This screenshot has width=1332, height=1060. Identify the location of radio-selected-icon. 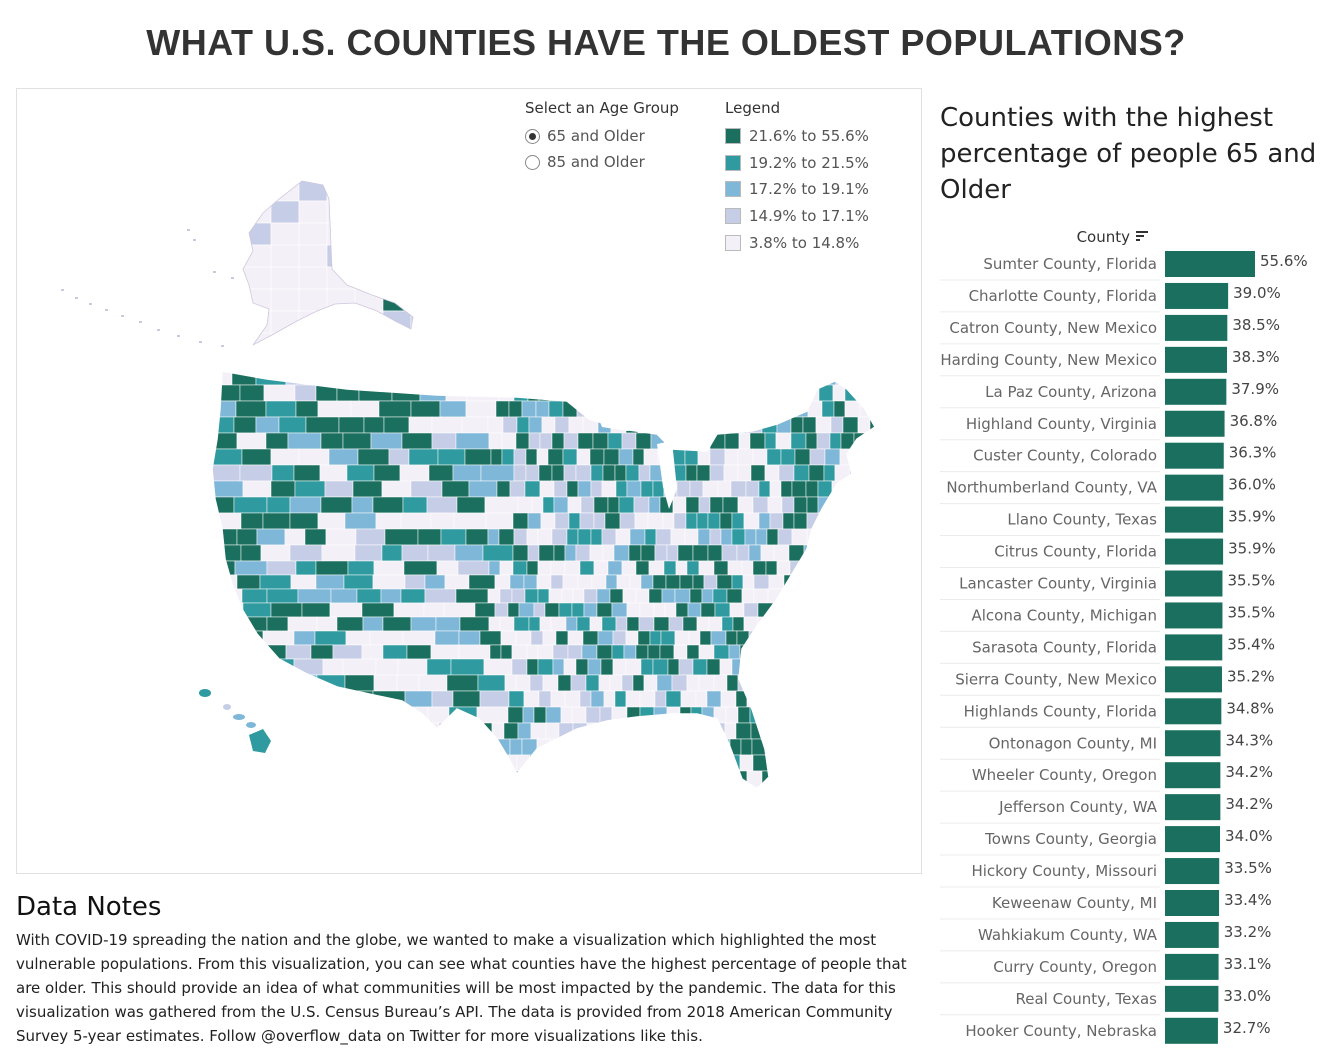
(532, 136).